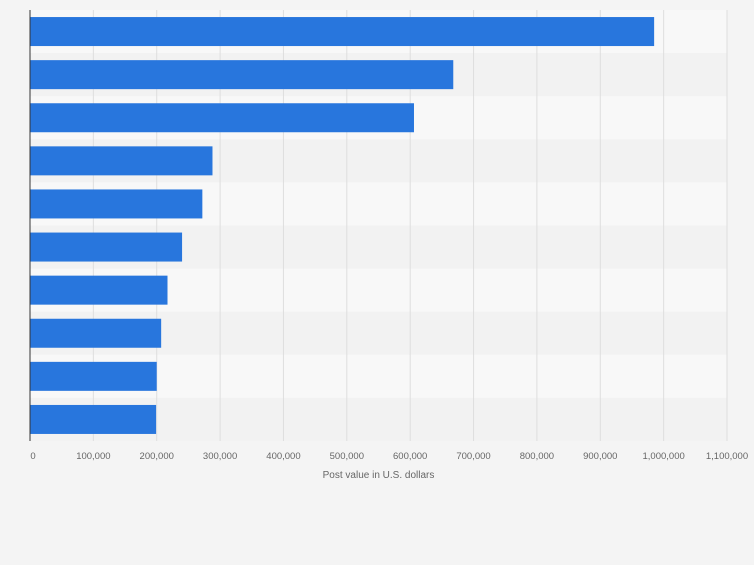 Image resolution: width=754 pixels, height=565 pixels. I want to click on x-tick-label: 200,000, so click(157, 456).